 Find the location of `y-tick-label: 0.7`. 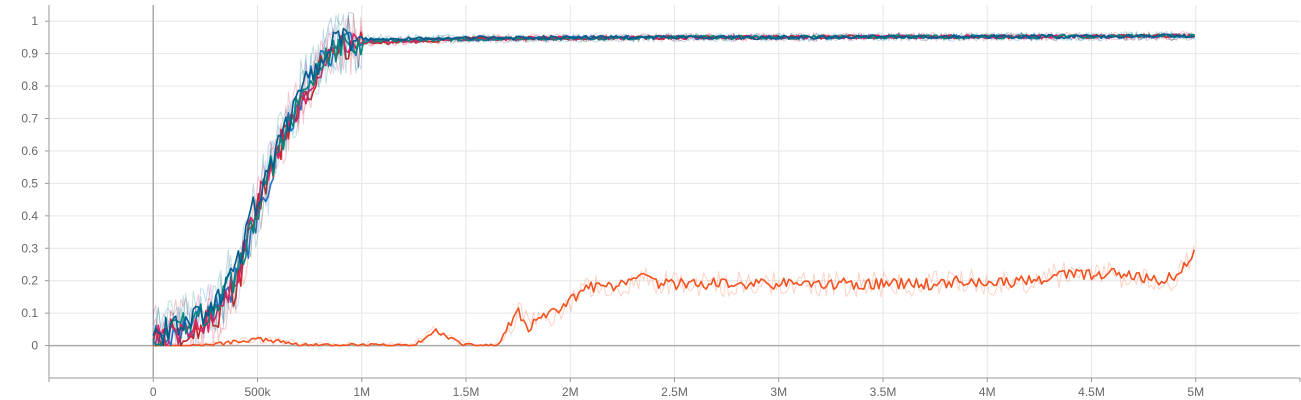

y-tick-label: 0.7 is located at coordinates (29, 119).